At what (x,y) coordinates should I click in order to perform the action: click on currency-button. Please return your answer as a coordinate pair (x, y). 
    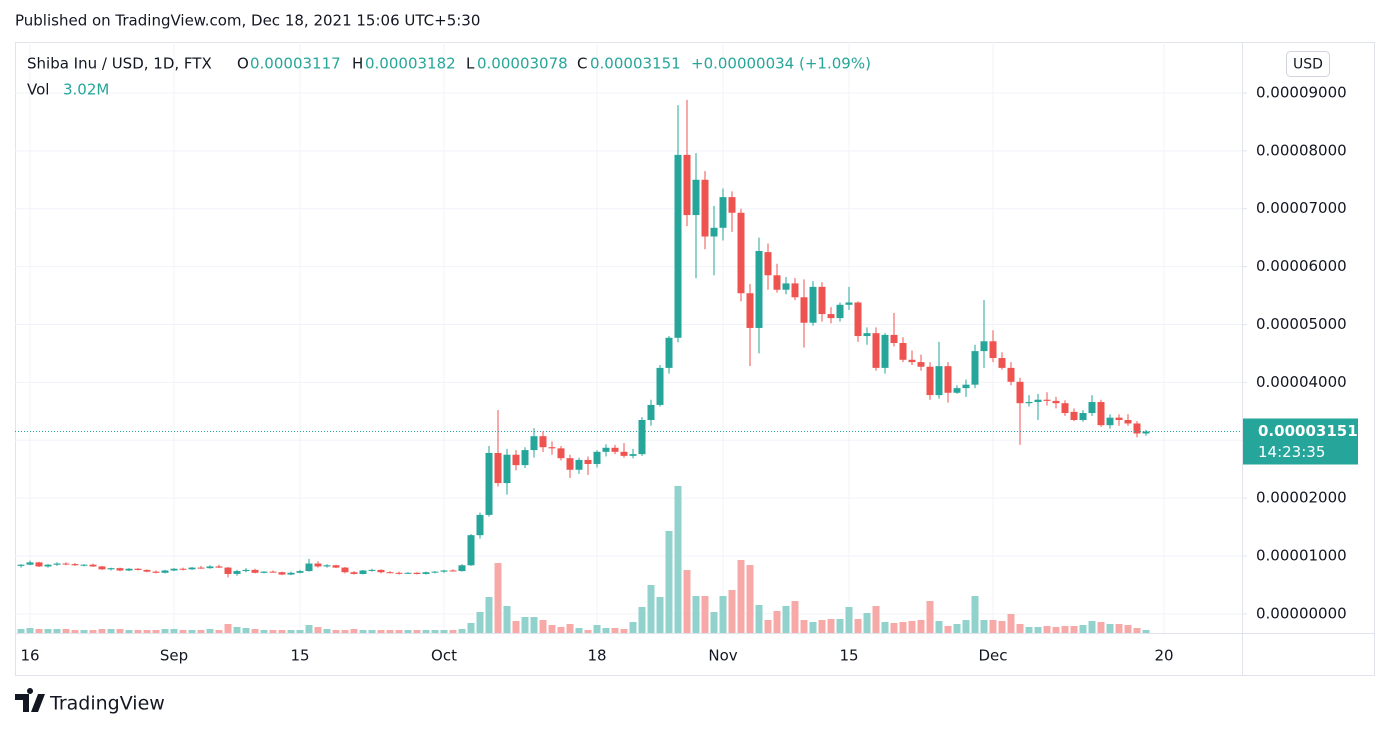
    Looking at the image, I should click on (1308, 64).